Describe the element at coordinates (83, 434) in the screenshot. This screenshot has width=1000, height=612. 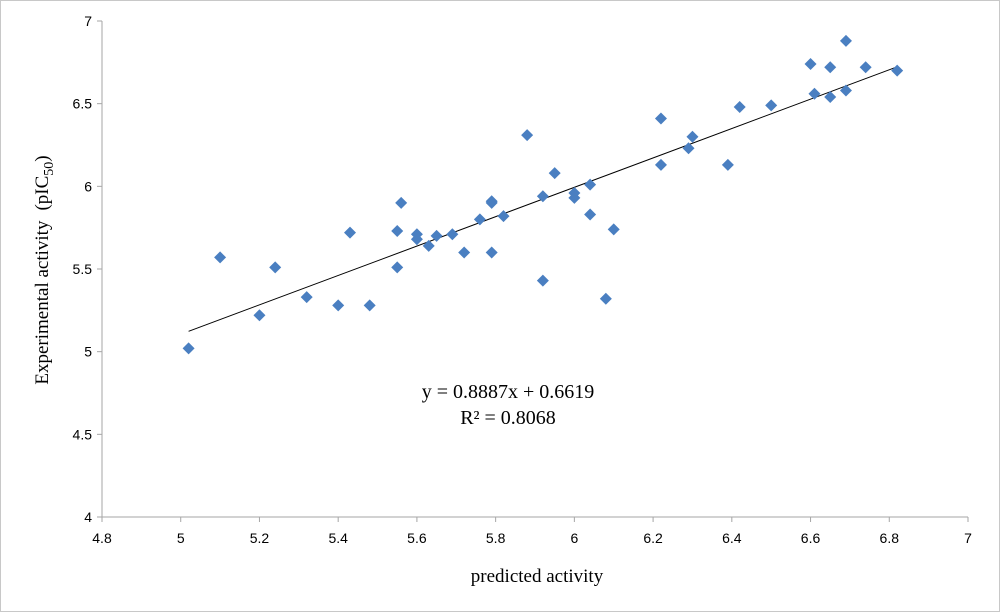
I see `y-tick-label: 4.5` at that location.